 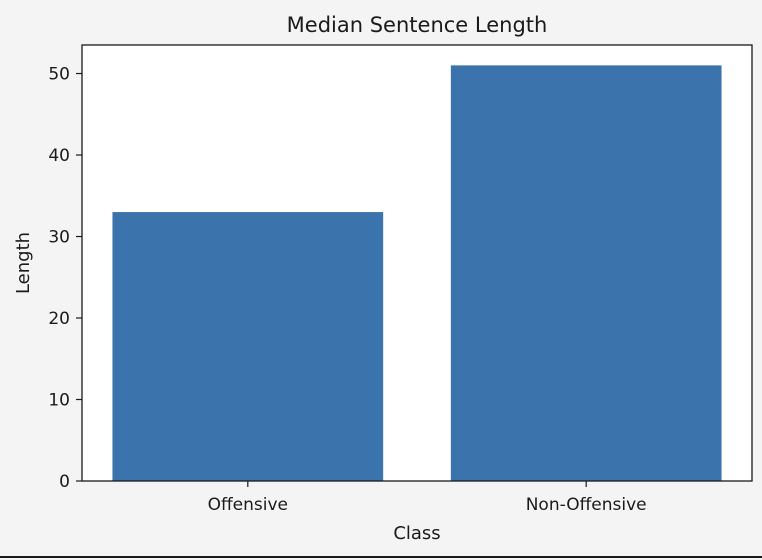 I want to click on y-tick-label: 10, so click(x=59, y=401).